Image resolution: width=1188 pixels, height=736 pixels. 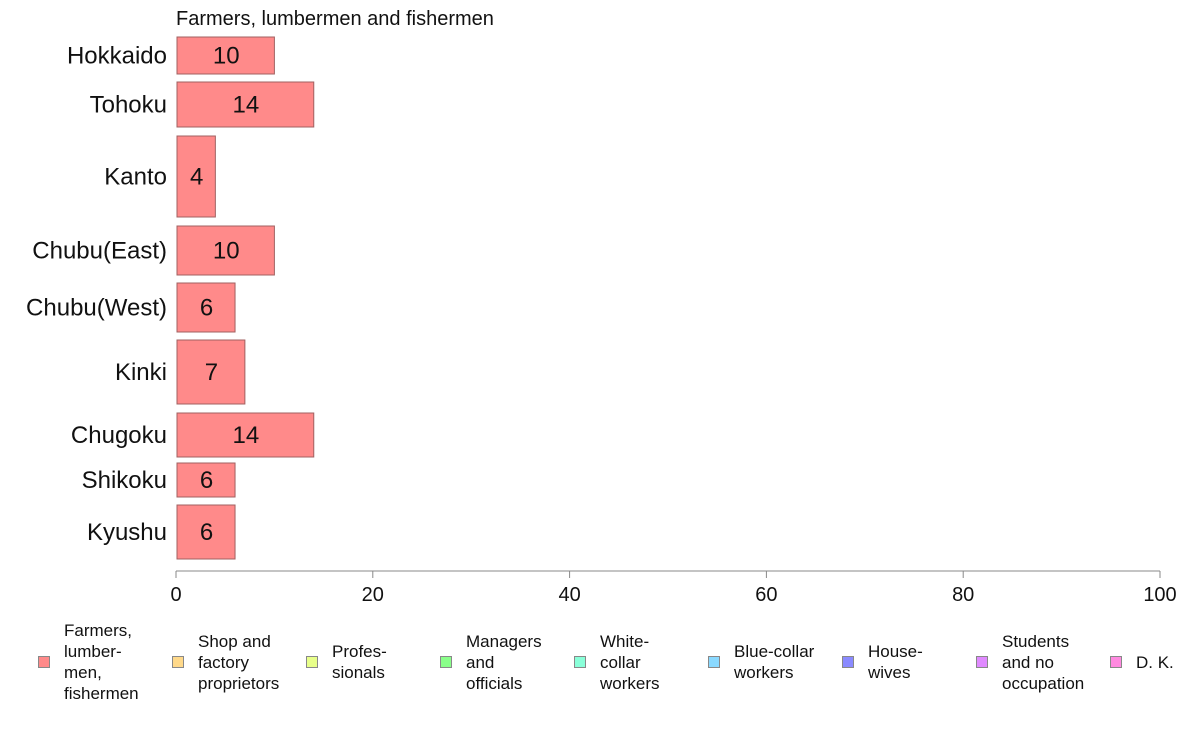 I want to click on x-tick-label: 80, so click(x=963, y=595).